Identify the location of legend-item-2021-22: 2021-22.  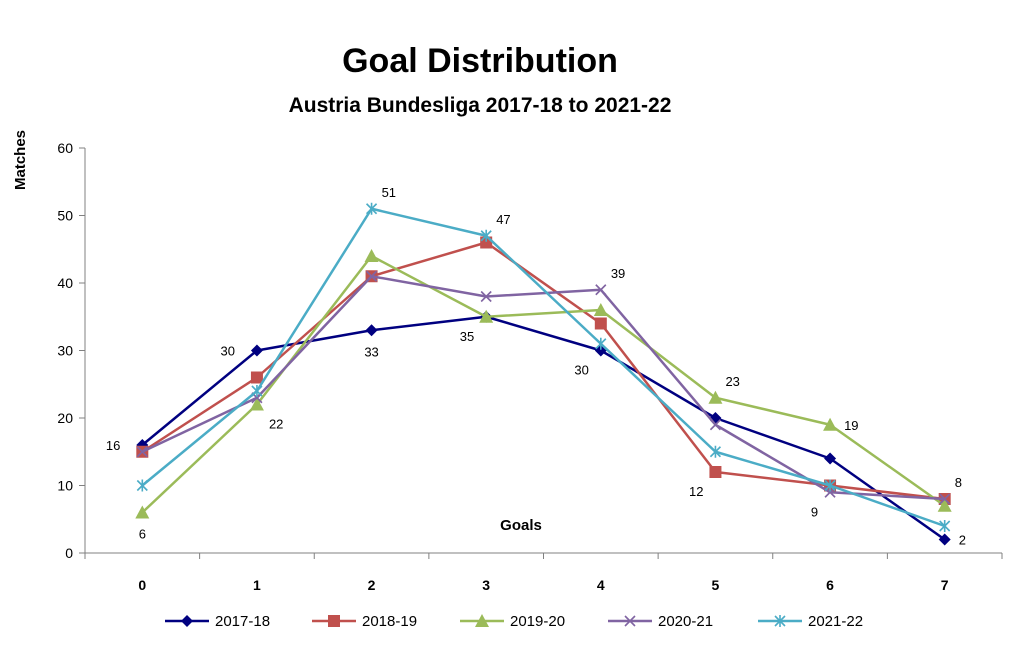
(810, 621).